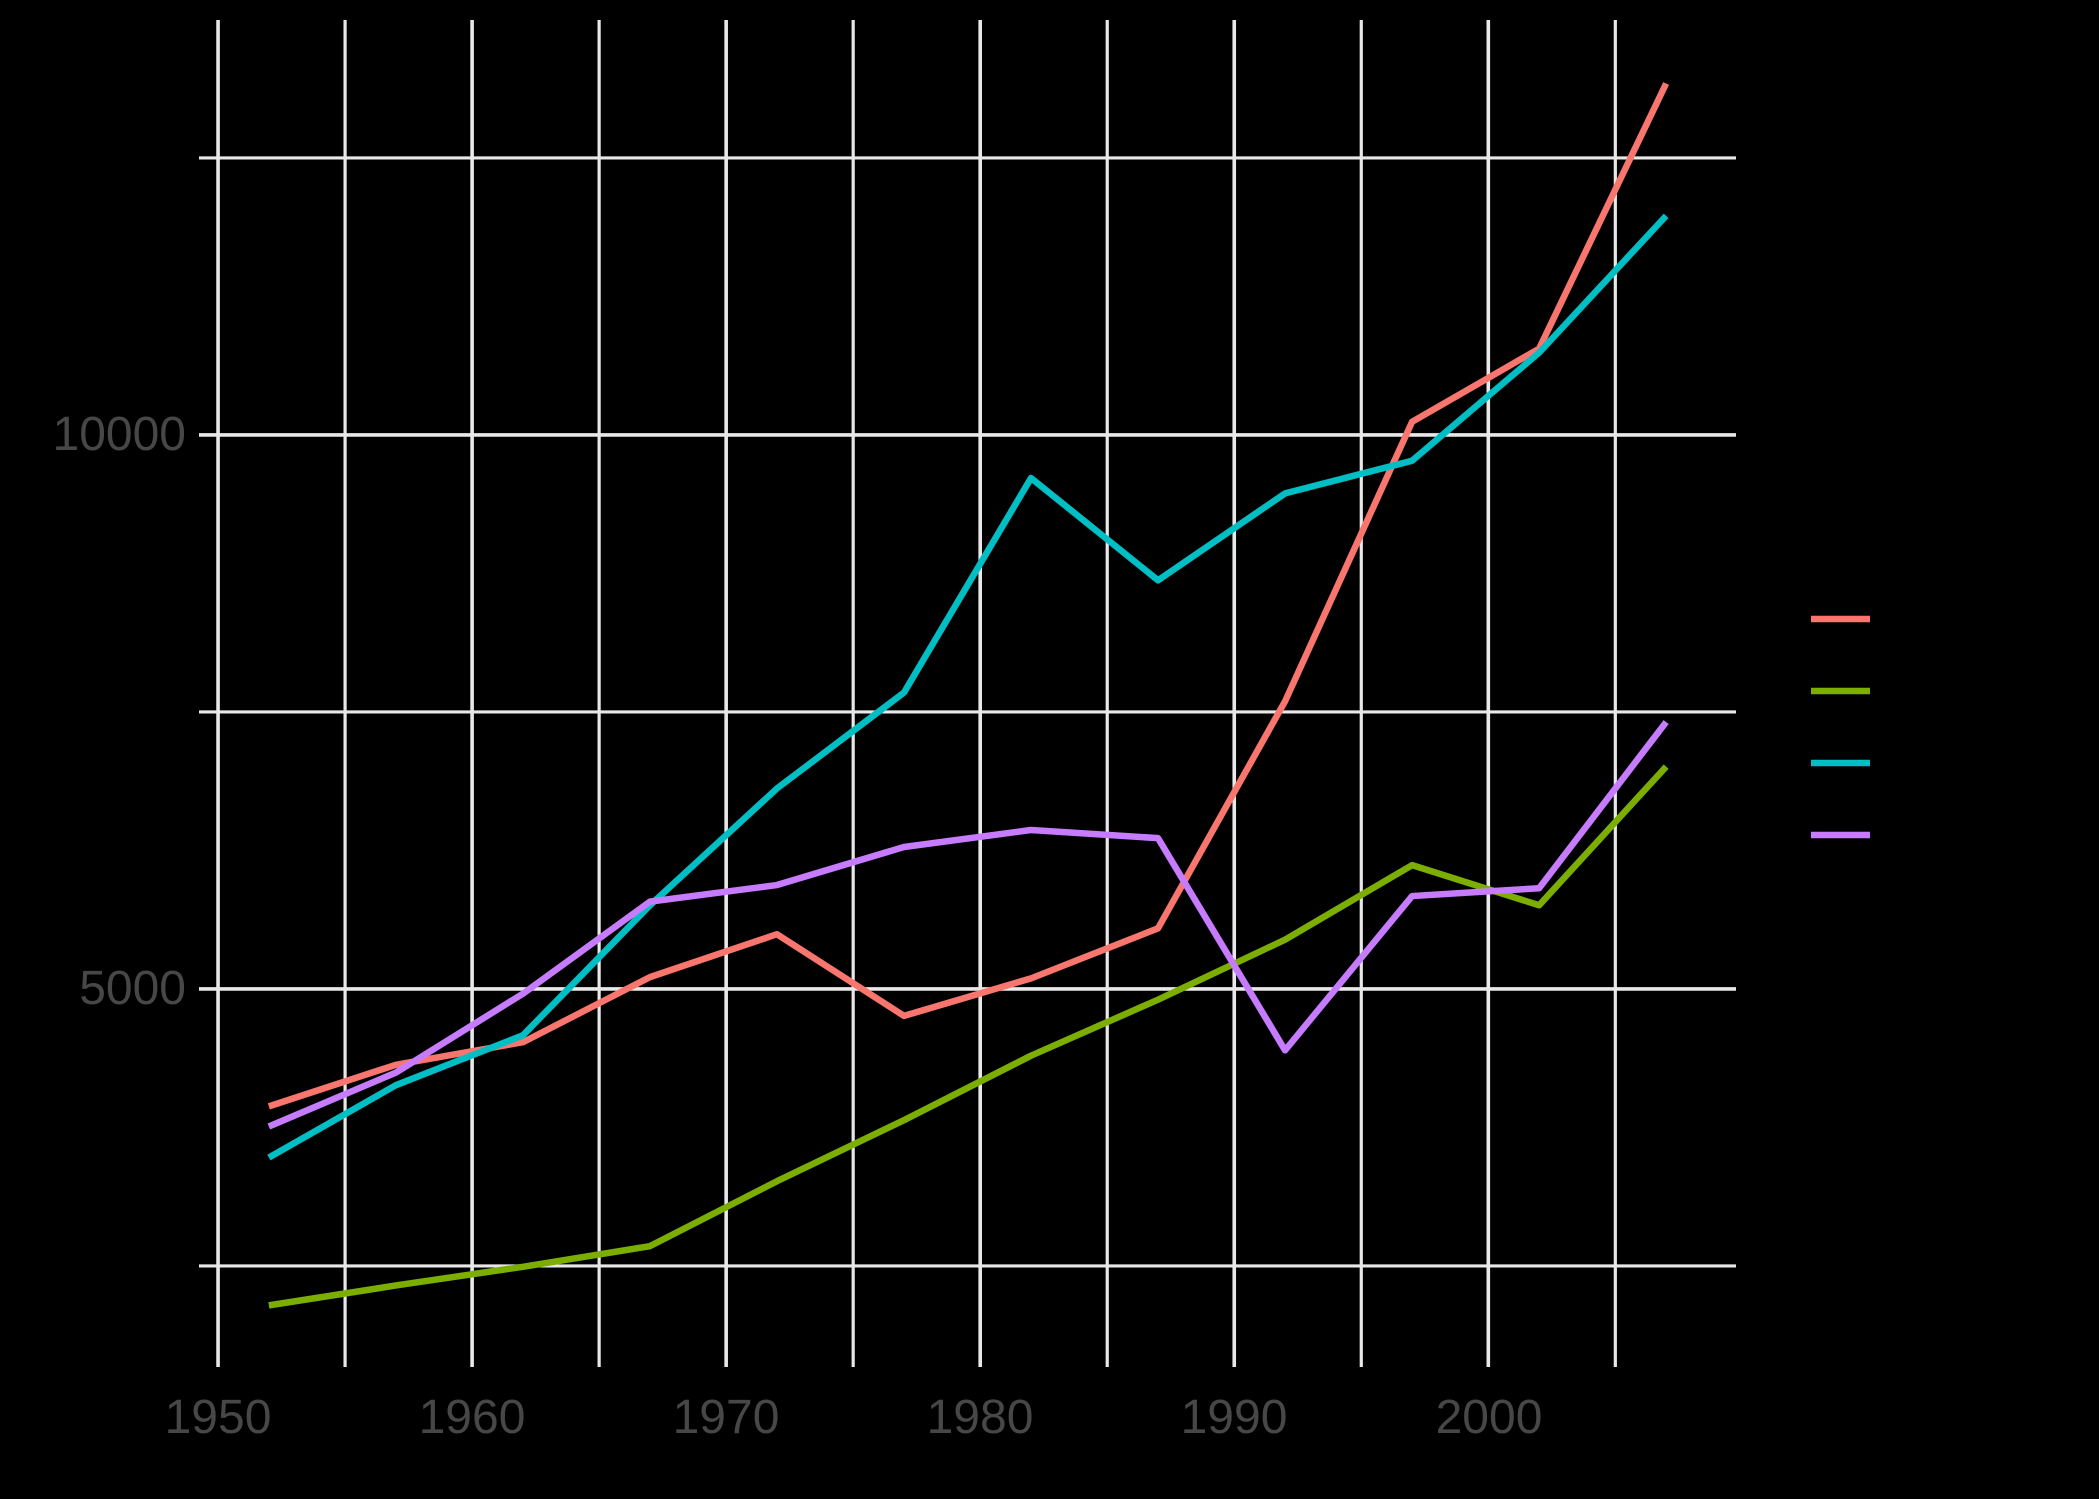  I want to click on y-tick-label-10000: 10000, so click(119, 434).